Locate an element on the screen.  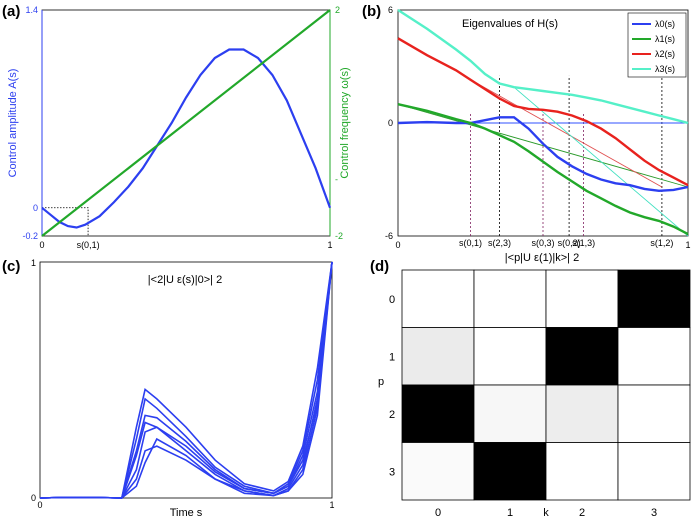
chart-a-x-annotation: s(0,1) is located at coordinates (88, 245).